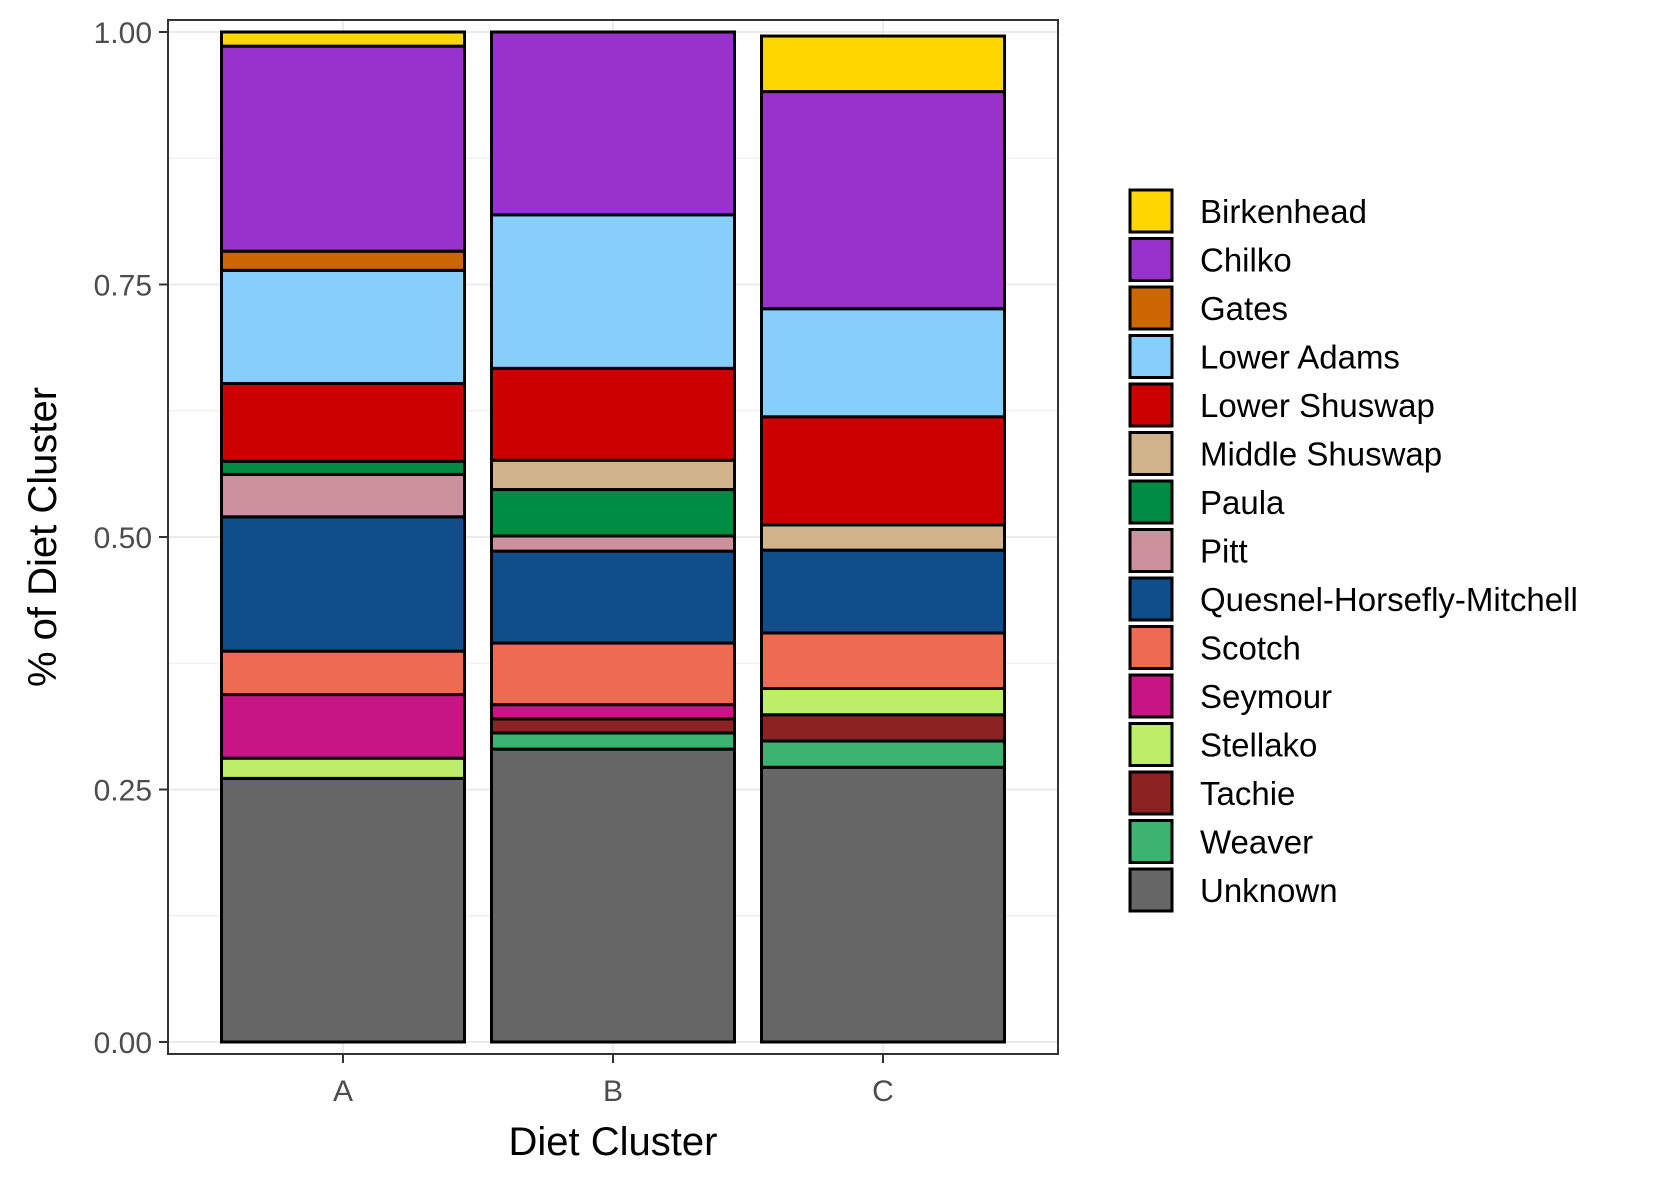  What do you see at coordinates (1269, 890) in the screenshot?
I see `legend-label: Unknown` at bounding box center [1269, 890].